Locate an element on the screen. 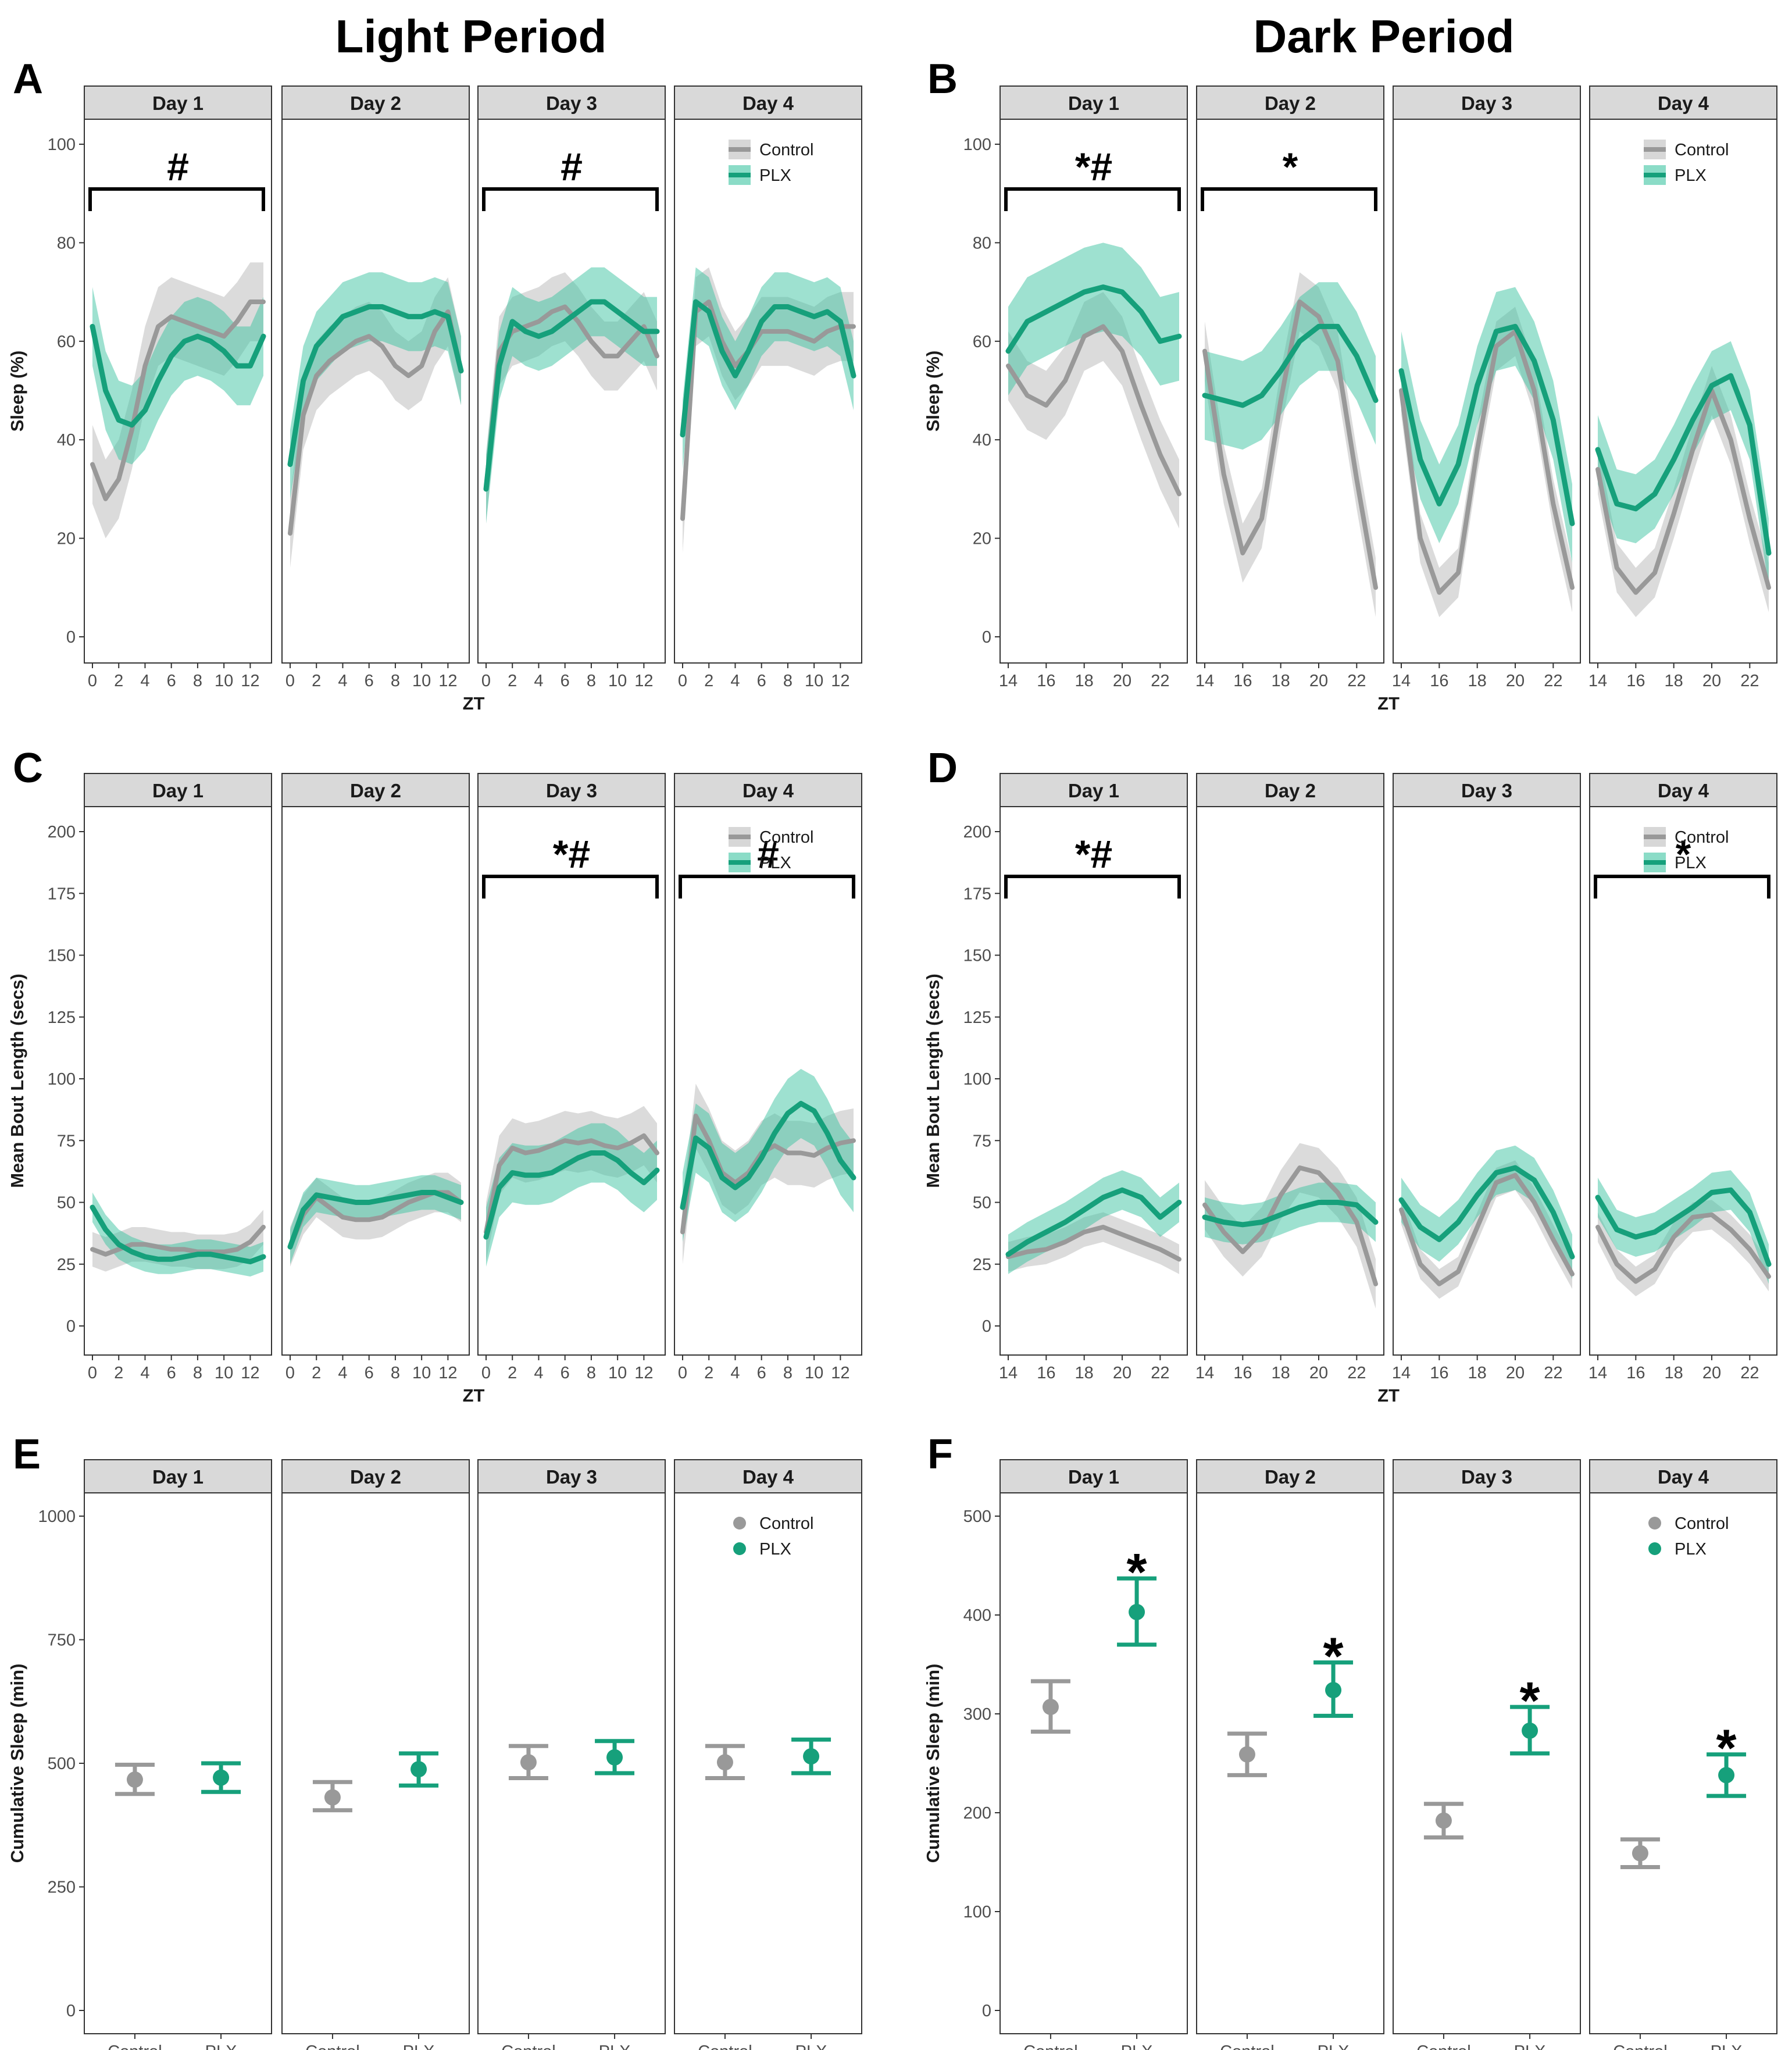 This screenshot has height=2050, width=1792. panel-c-facet-day-4: Day 4 0 2 4 6 8 10 12 #Control PLX is located at coordinates (768, 1077).